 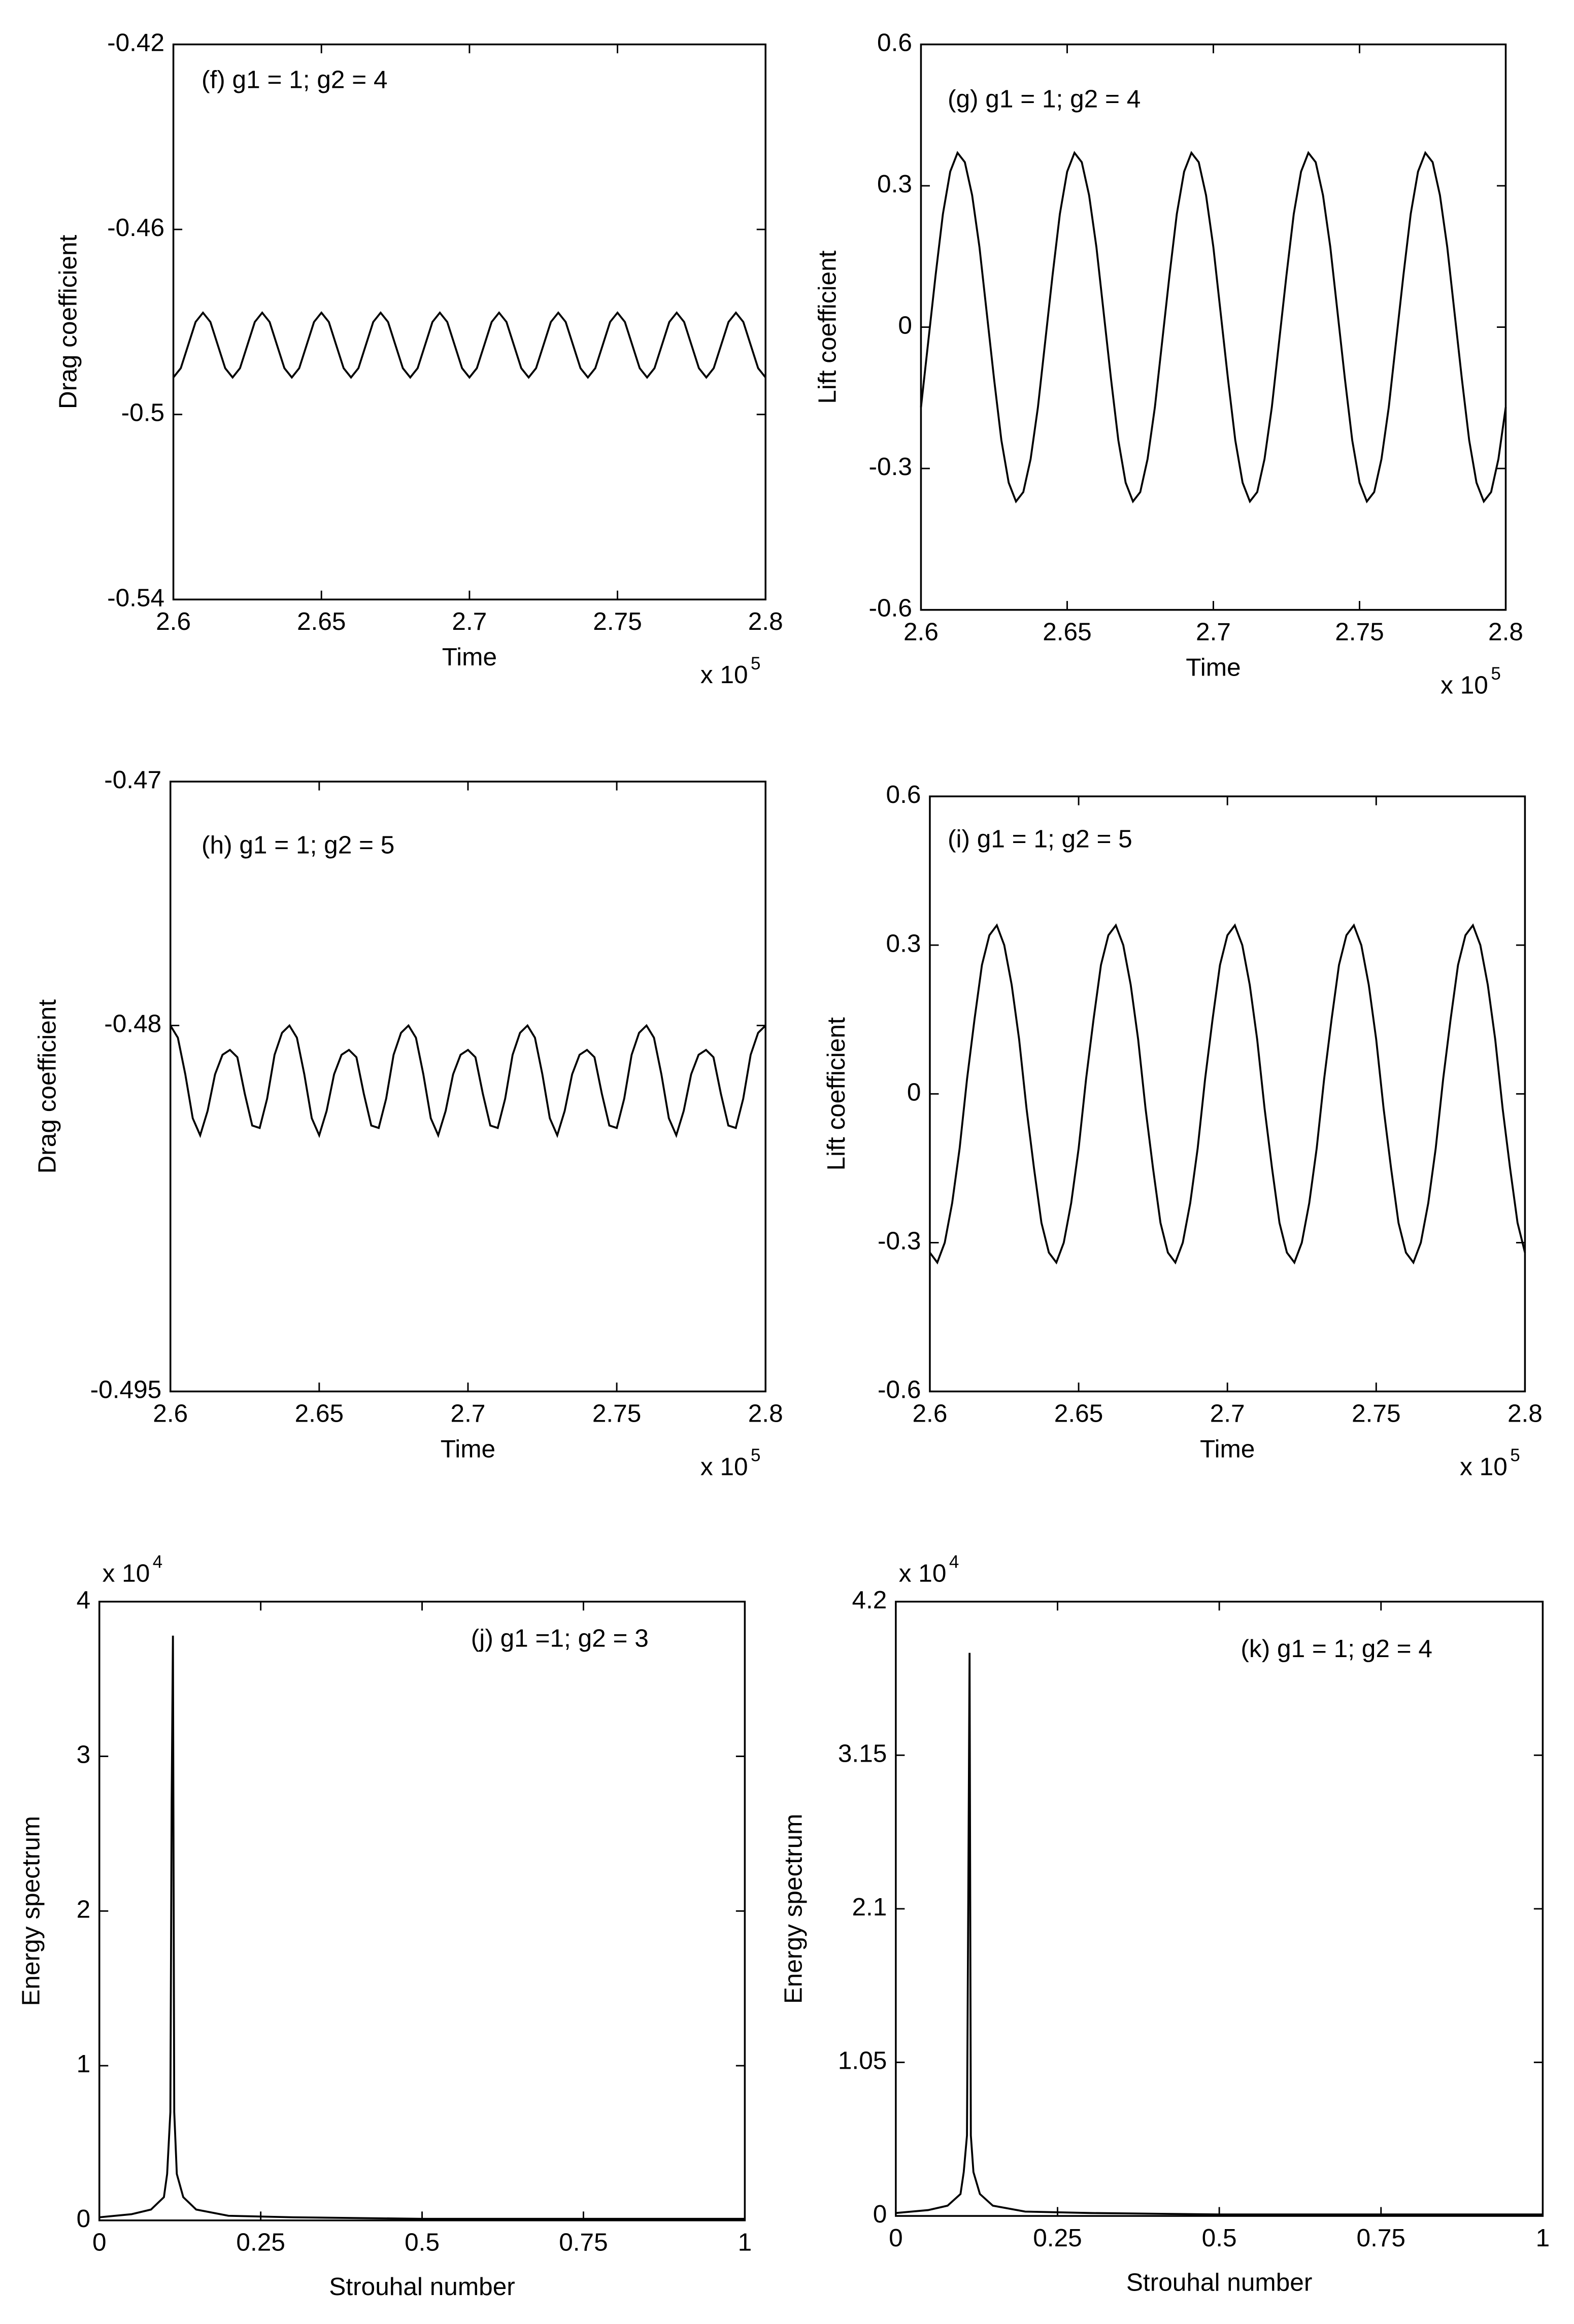 I want to click on annotation: (k) g1 = 1; g2 = 4, so click(x=1336, y=1648).